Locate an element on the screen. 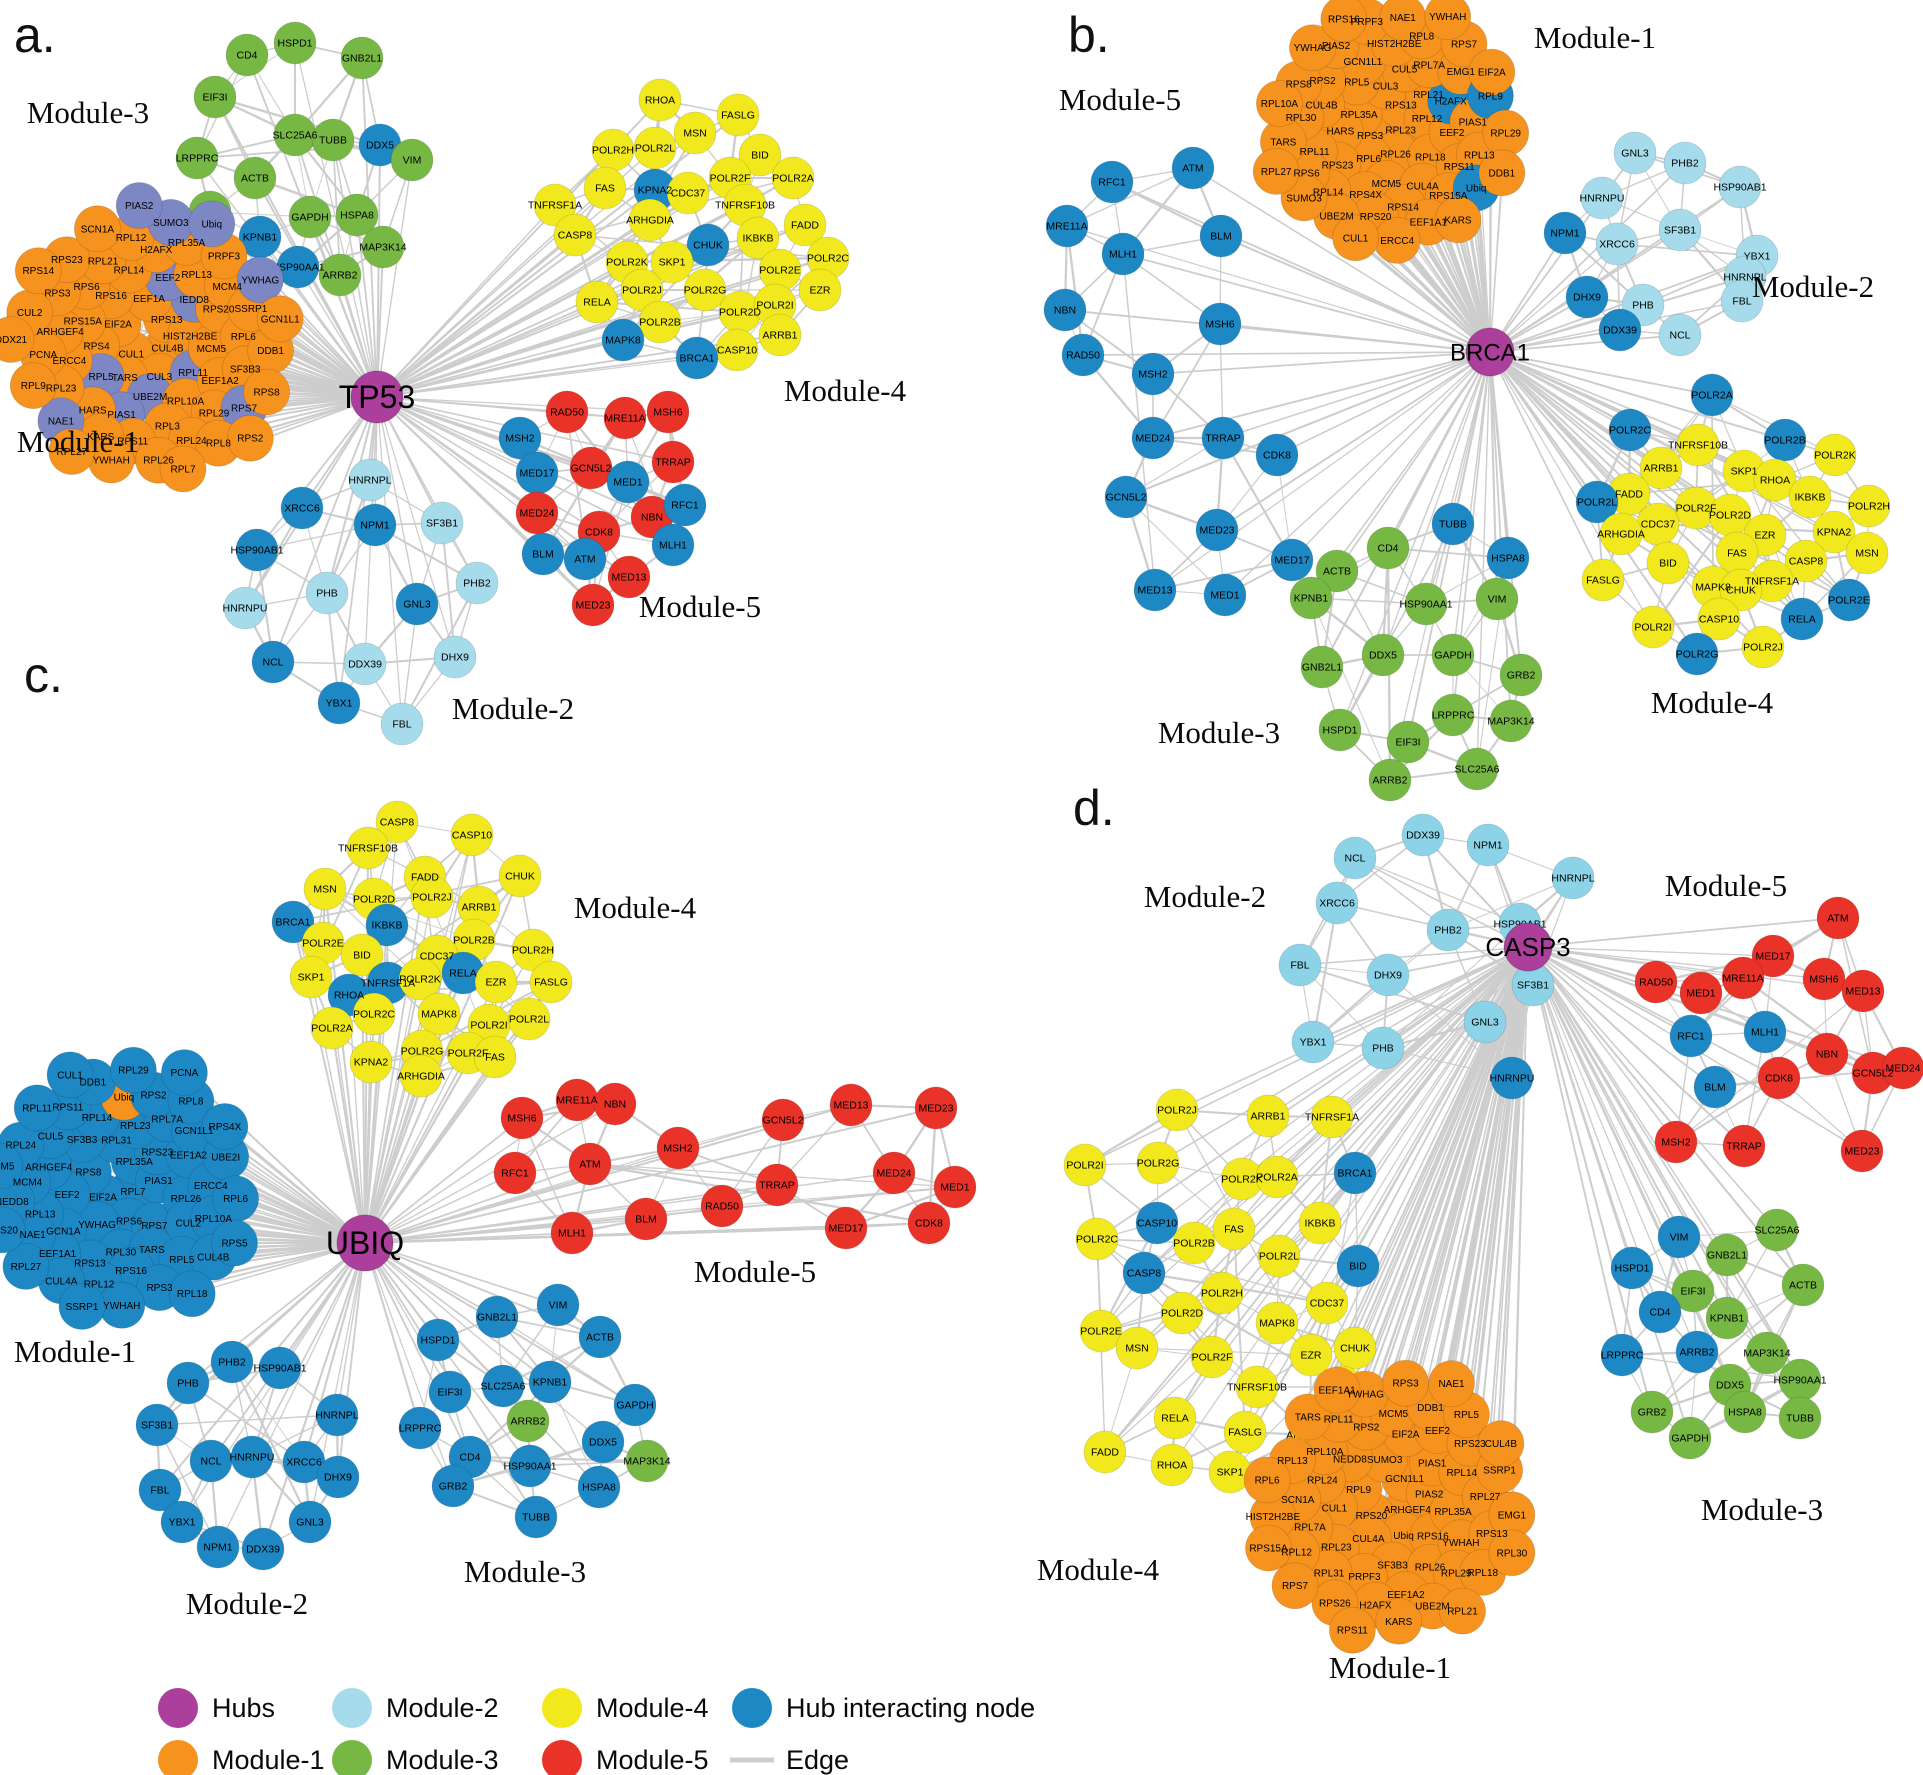 The image size is (1923, 1775). node-CDC37 is located at coordinates (688, 193).